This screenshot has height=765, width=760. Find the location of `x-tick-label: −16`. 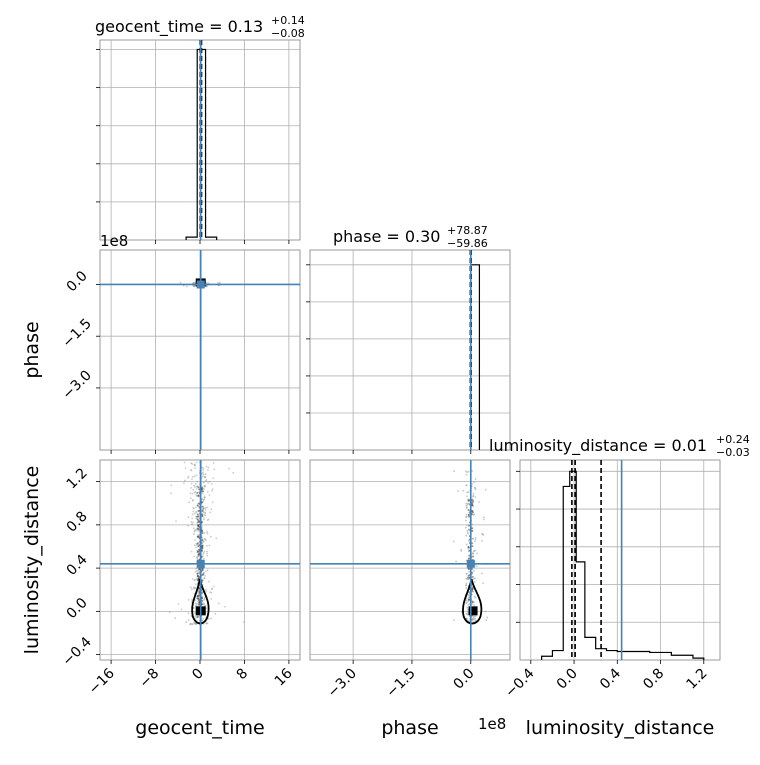

x-tick-label: −16 is located at coordinates (102, 681).